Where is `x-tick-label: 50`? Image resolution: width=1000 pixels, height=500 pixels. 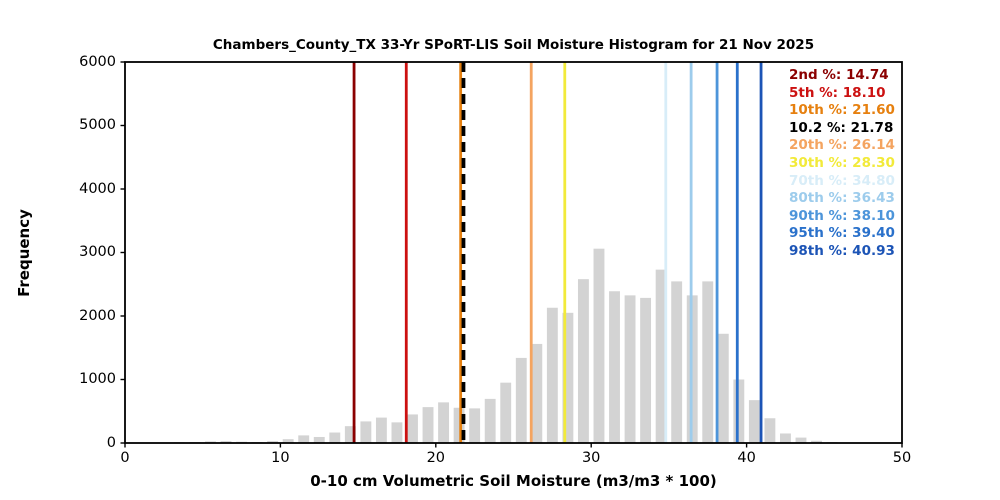
x-tick-label: 50 is located at coordinates (902, 458).